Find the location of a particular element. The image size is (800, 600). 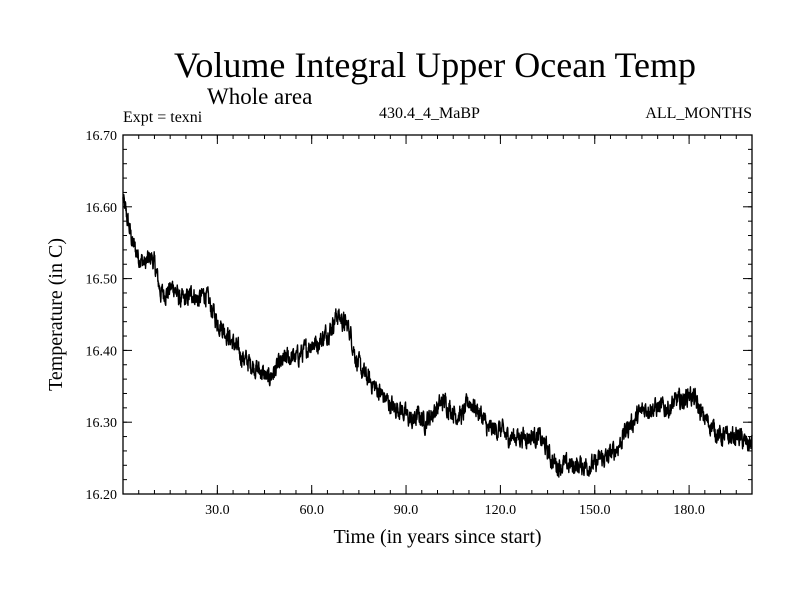

x-tick-label: 150.0 is located at coordinates (595, 510).